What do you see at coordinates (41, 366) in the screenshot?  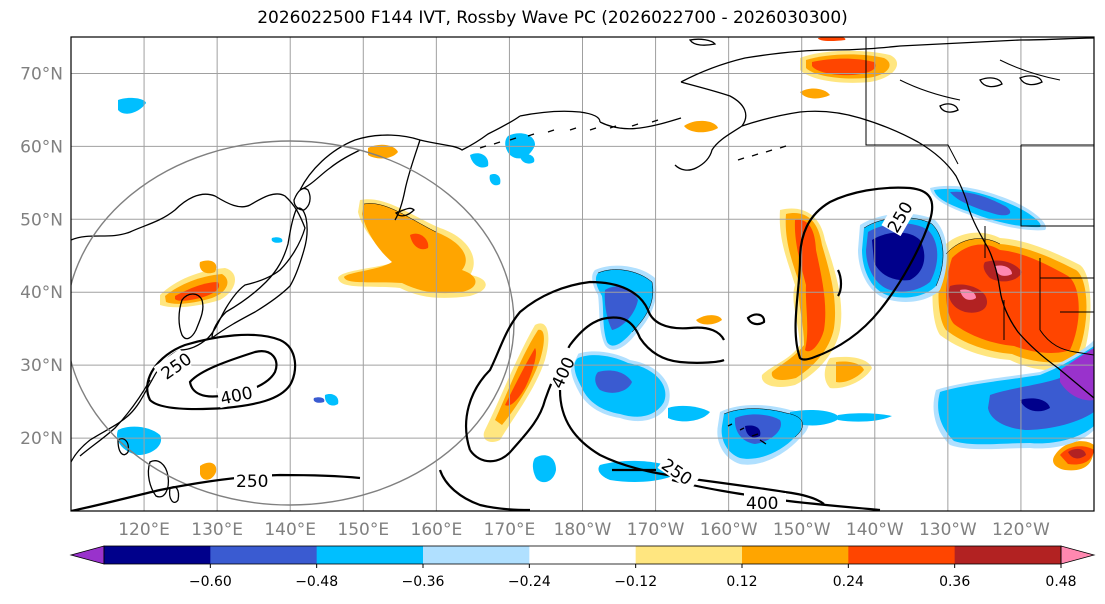 I see `latitude-label: 30°N` at bounding box center [41, 366].